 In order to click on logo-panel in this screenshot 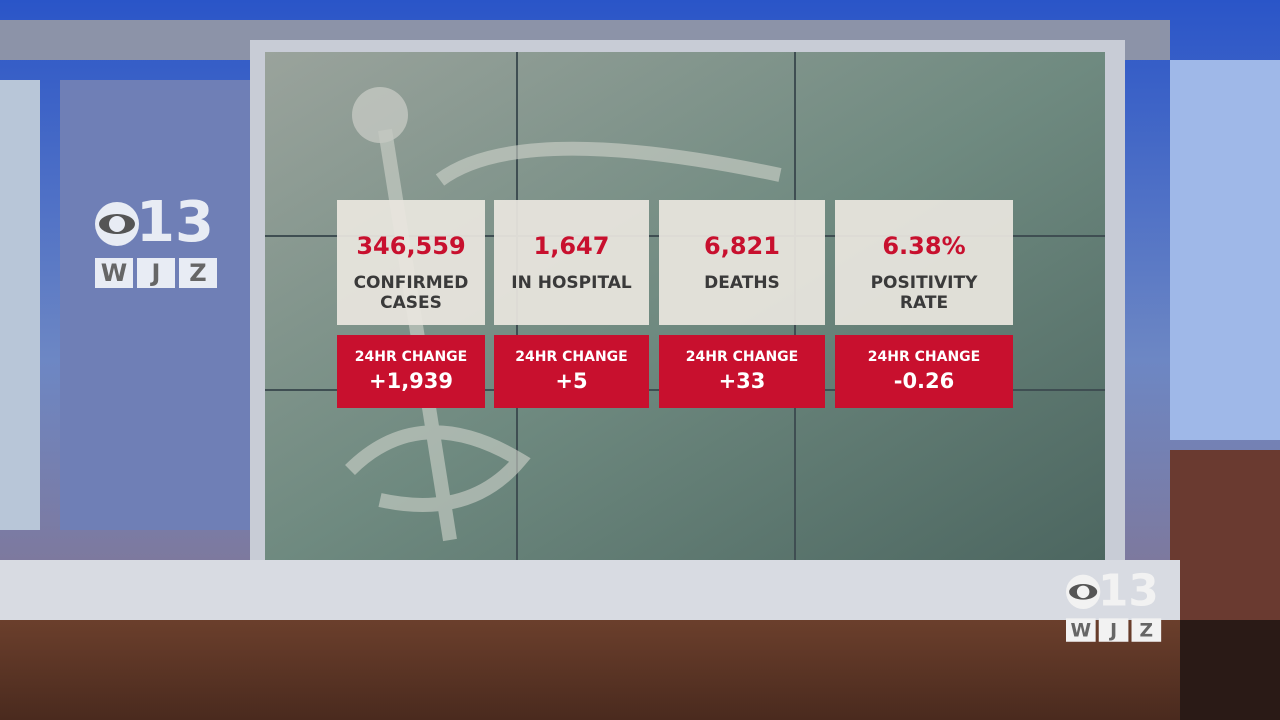, I will do `click(155, 305)`.